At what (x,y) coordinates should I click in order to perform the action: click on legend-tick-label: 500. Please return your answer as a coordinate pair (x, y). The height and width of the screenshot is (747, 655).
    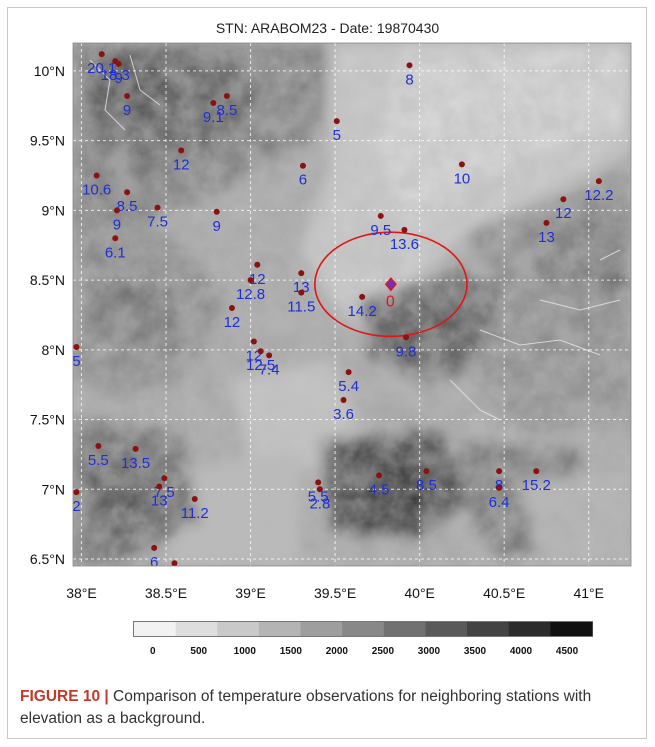
    Looking at the image, I should click on (198, 651).